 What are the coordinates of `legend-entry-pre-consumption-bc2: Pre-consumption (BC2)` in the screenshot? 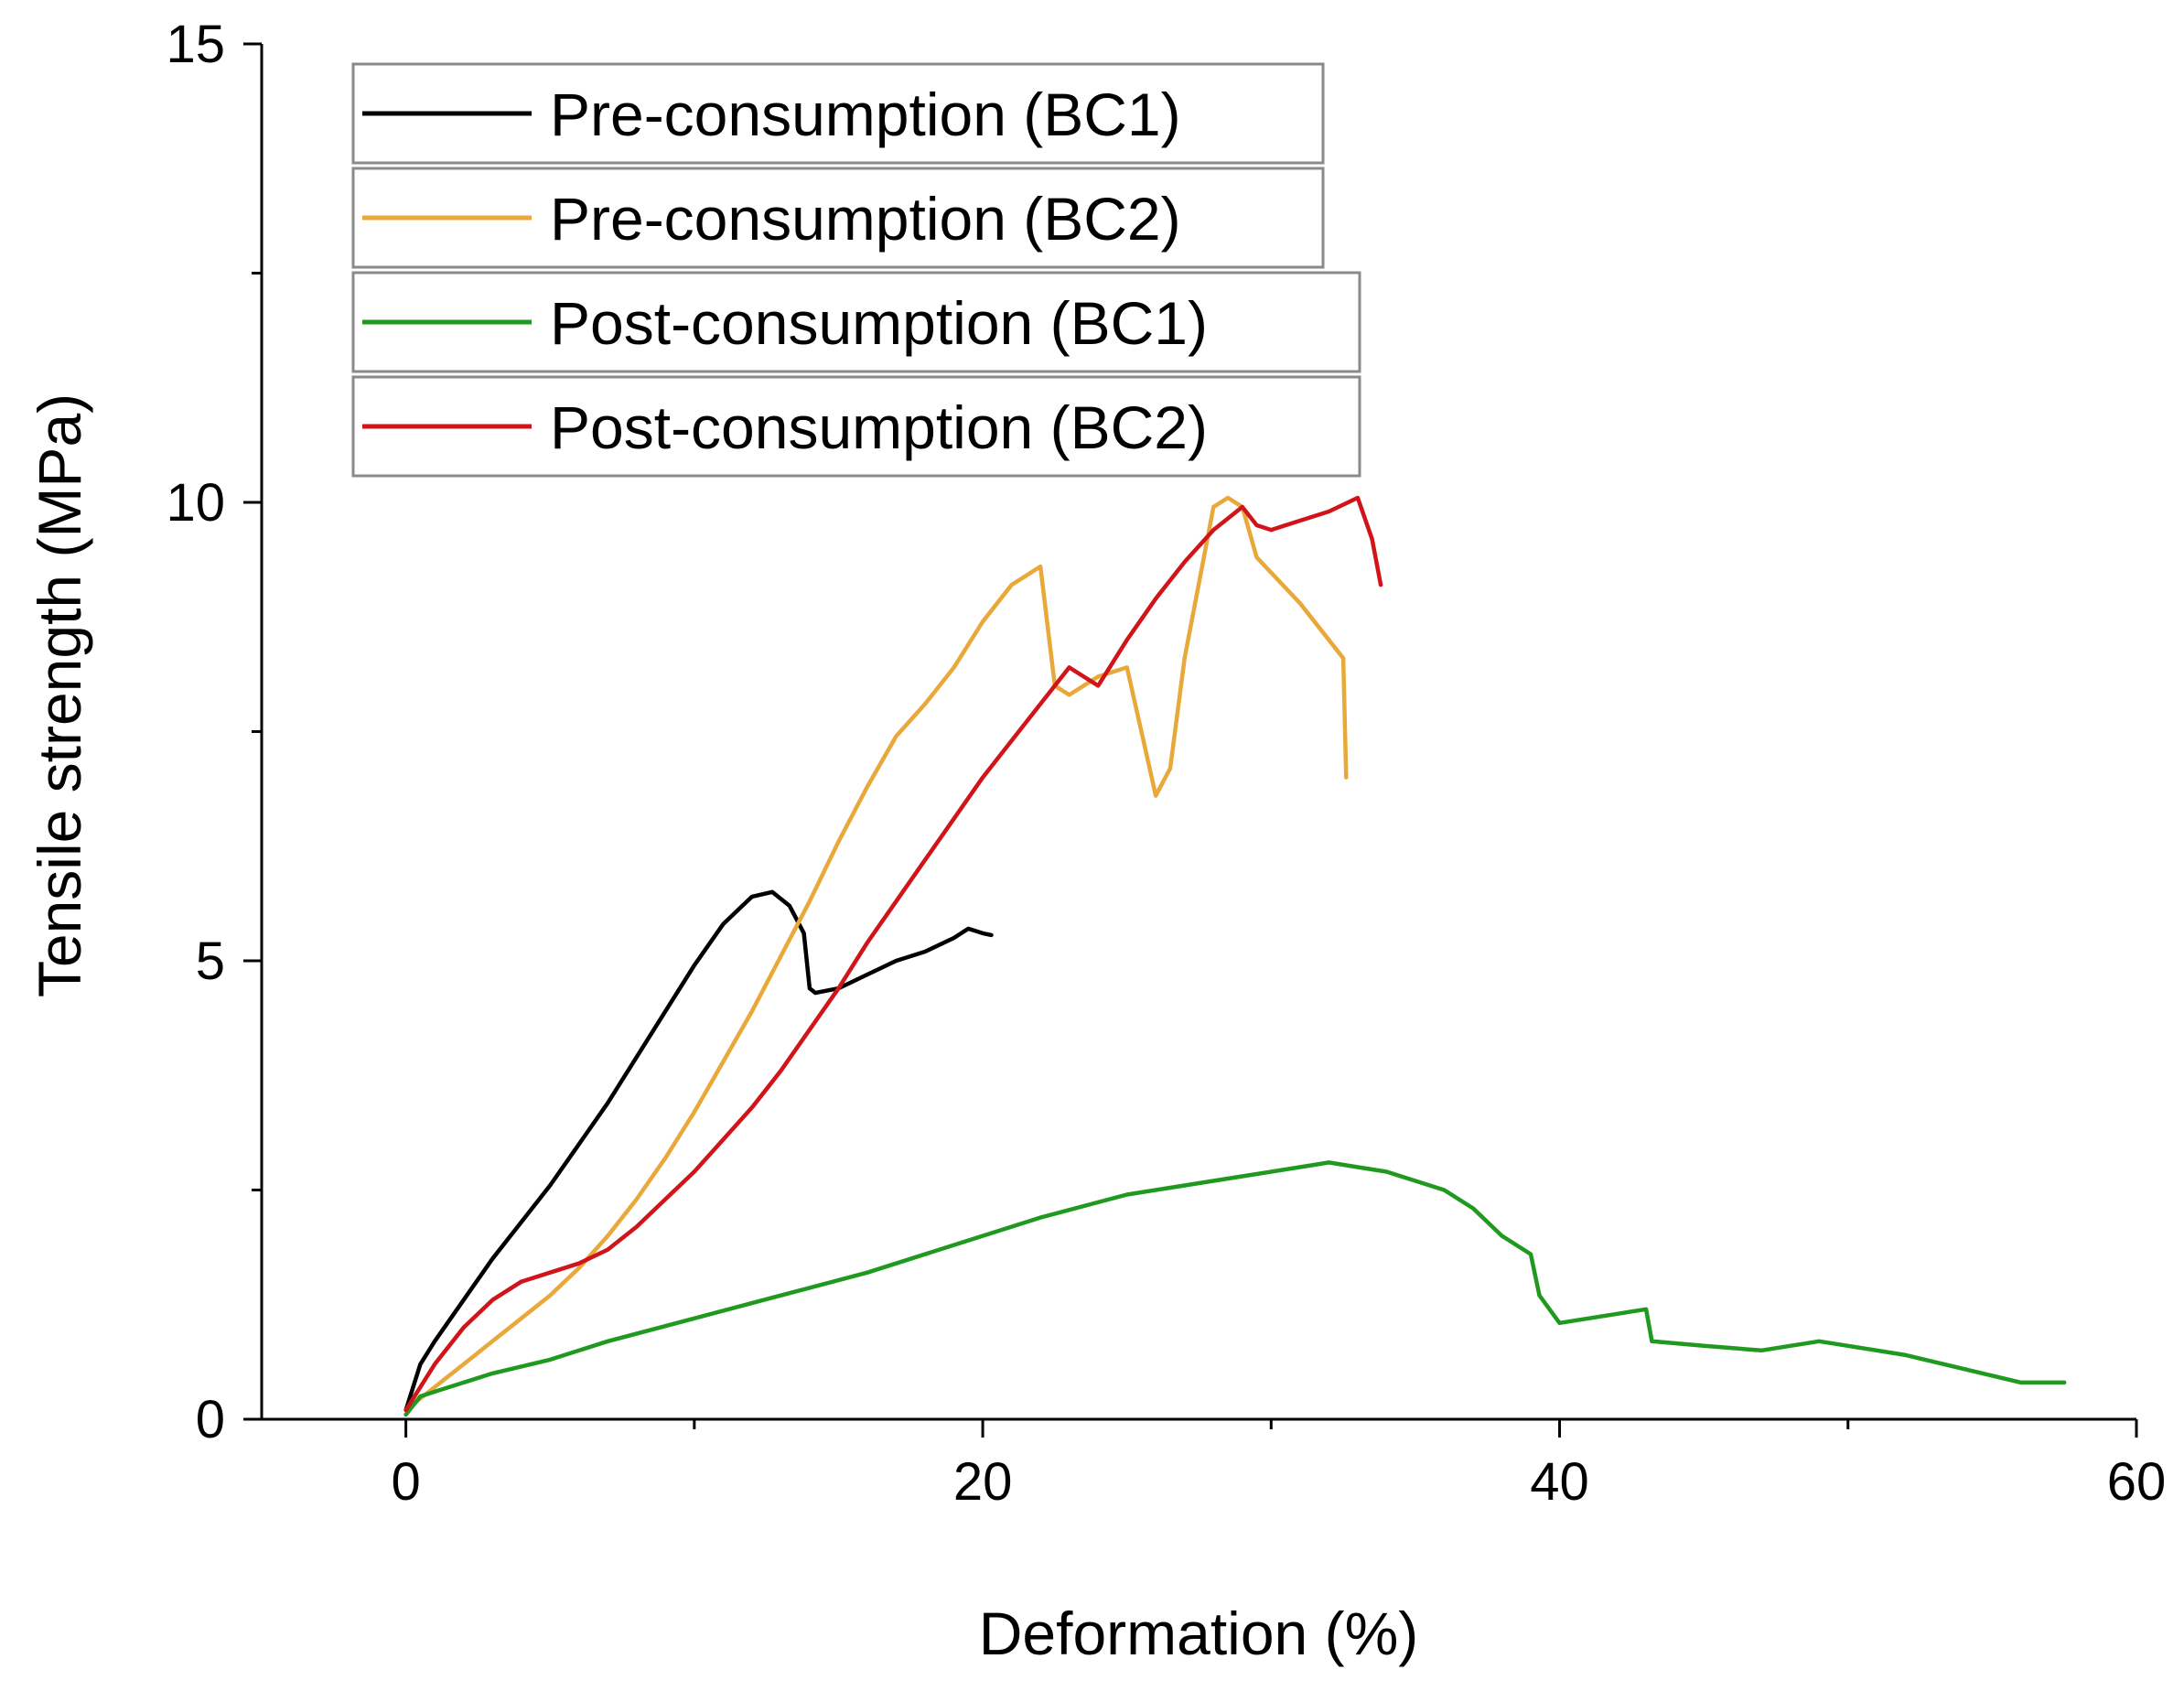 It's located at (838, 218).